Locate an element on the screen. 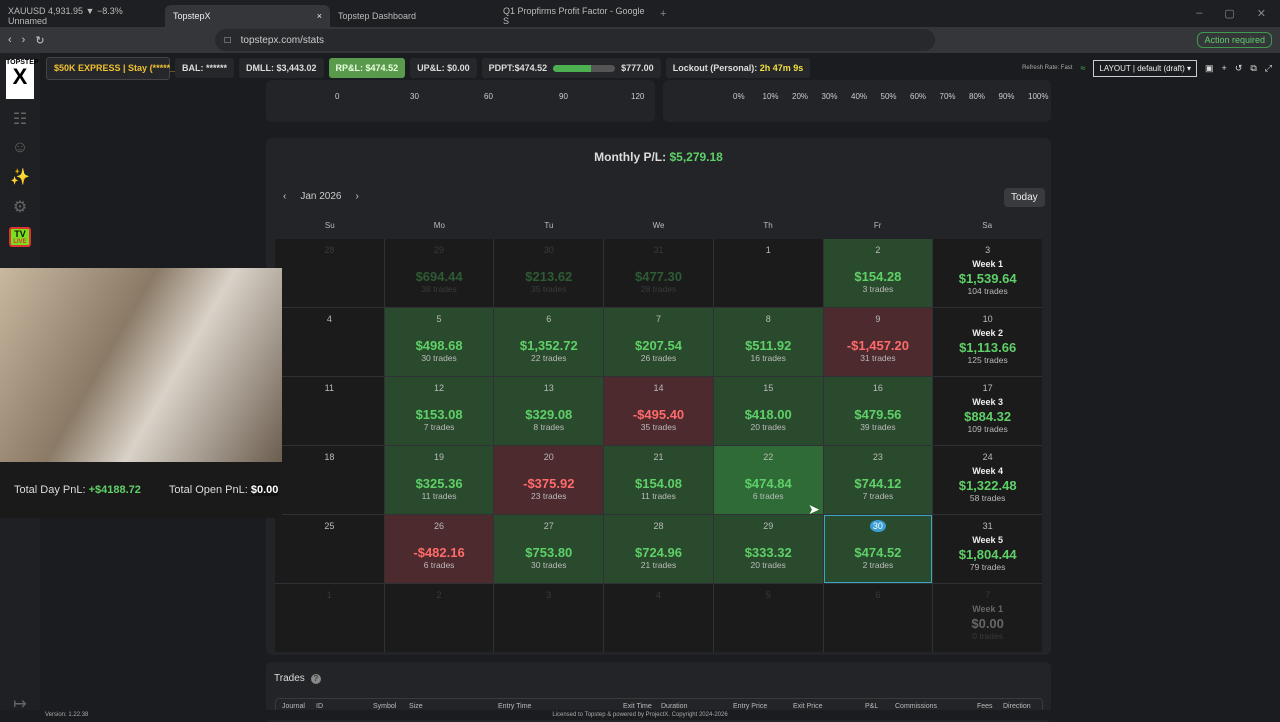 The height and width of the screenshot is (722, 1280). calendar-day: 23 $744.12 7 trades is located at coordinates (878, 480).